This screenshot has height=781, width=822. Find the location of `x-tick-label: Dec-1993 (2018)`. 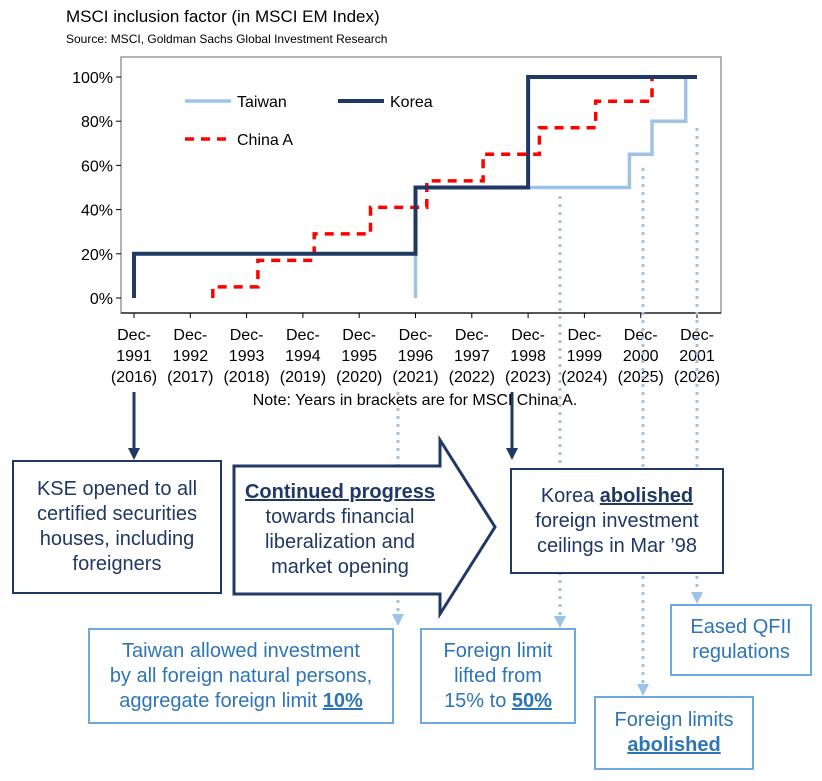

x-tick-label: Dec-1993 (2018) is located at coordinates (246, 356).